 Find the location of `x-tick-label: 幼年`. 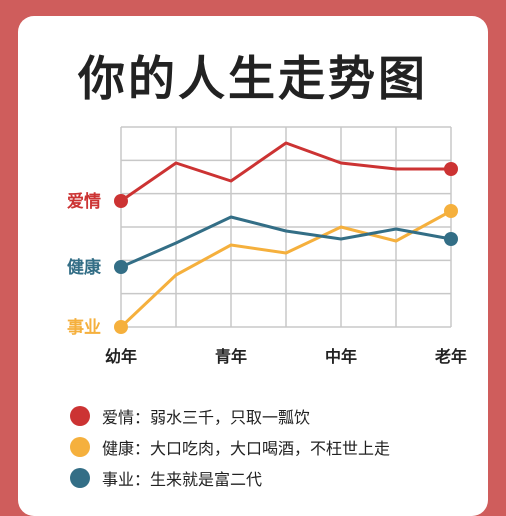

x-tick-label: 幼年 is located at coordinates (121, 356).